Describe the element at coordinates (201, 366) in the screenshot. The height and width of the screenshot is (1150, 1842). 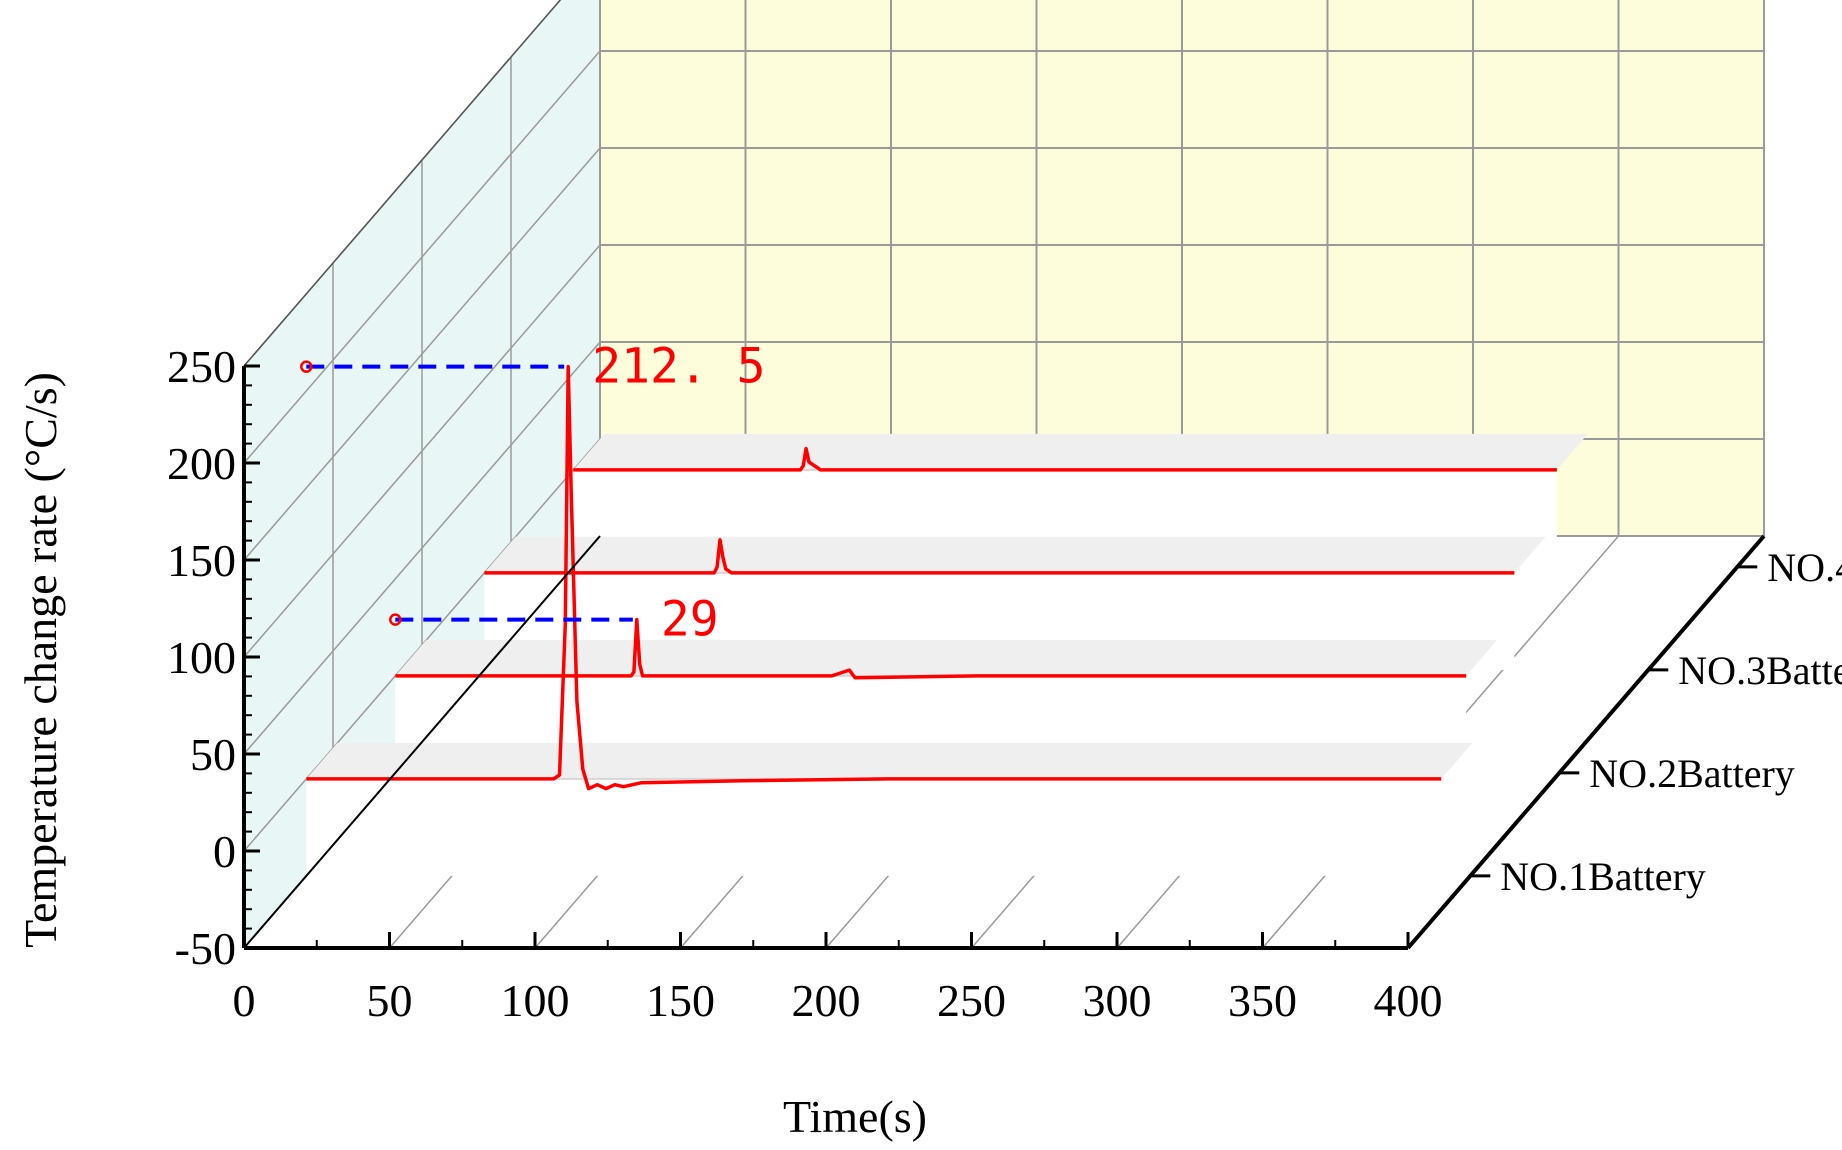
I see `y-tick-label: 250` at that location.